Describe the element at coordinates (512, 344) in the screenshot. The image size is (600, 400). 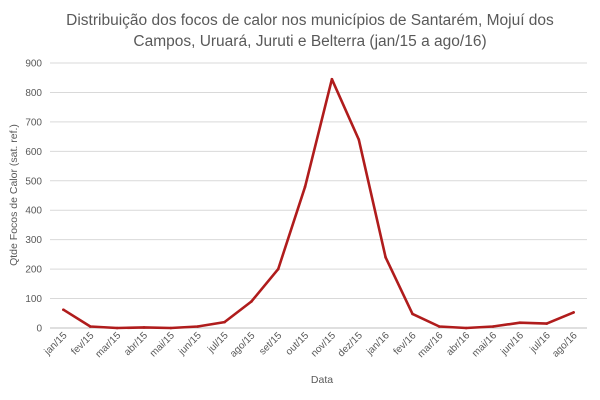
I see `x-tick-label: jun/16` at that location.